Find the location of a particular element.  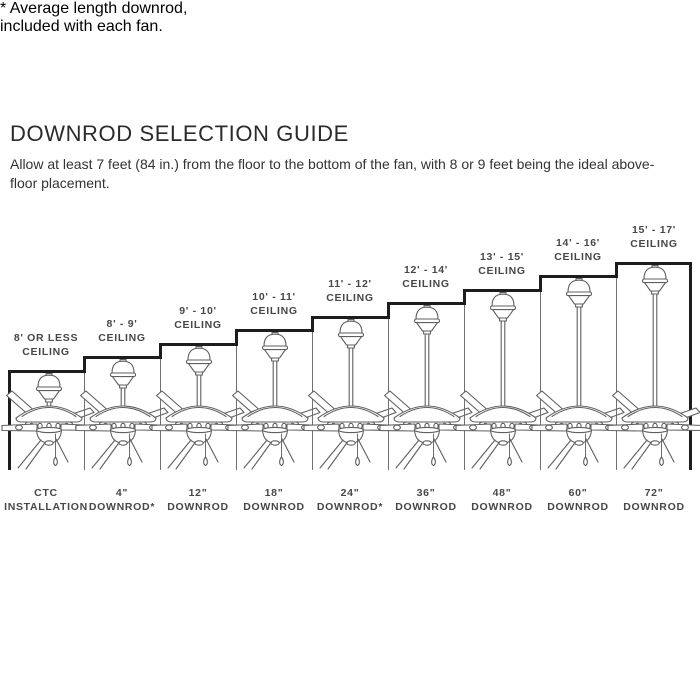

blade-iron-right is located at coordinates (685, 427).